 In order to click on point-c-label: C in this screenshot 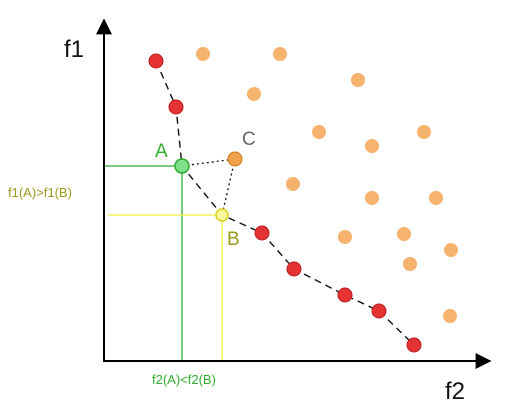, I will do `click(249, 139)`.